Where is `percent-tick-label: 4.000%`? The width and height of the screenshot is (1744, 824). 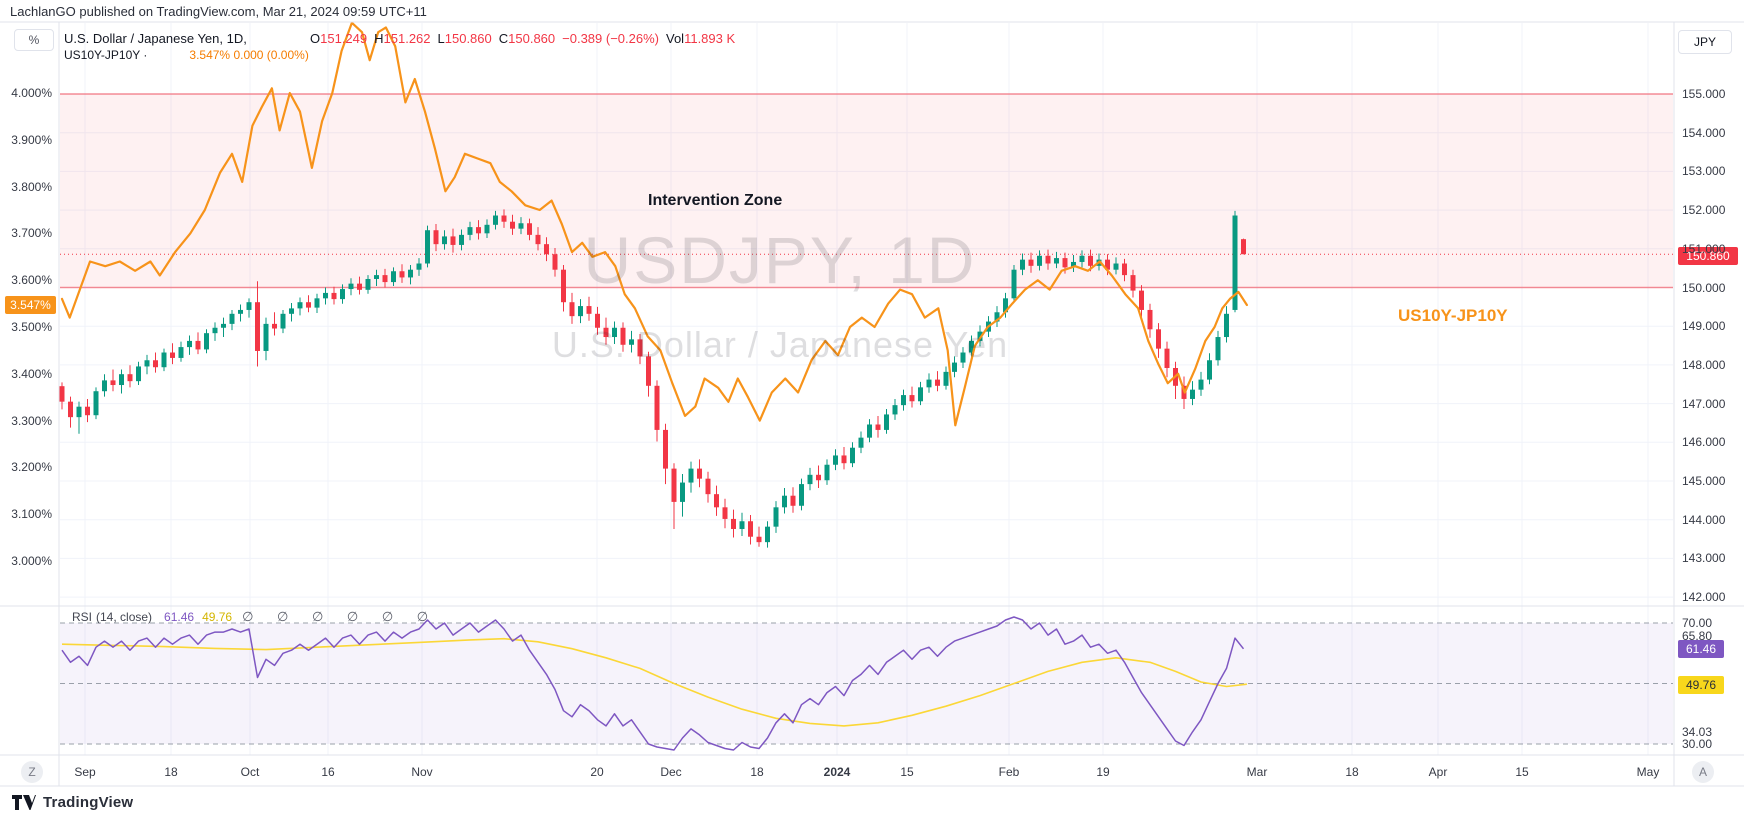
percent-tick-label: 4.000% is located at coordinates (31, 93).